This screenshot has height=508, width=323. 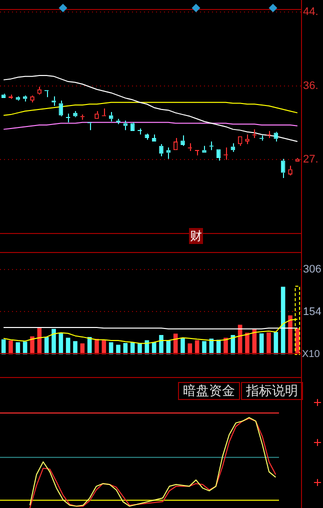 What do you see at coordinates (209, 391) in the screenshot?
I see `text: 暗盘资金` at bounding box center [209, 391].